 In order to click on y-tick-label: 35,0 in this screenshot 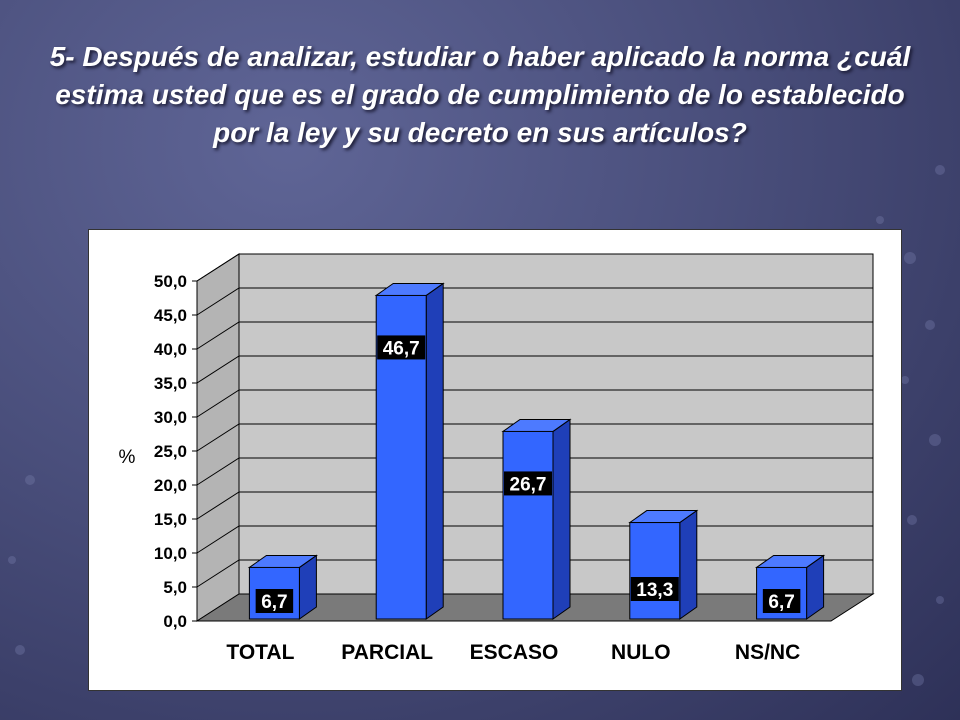, I will do `click(170, 383)`.